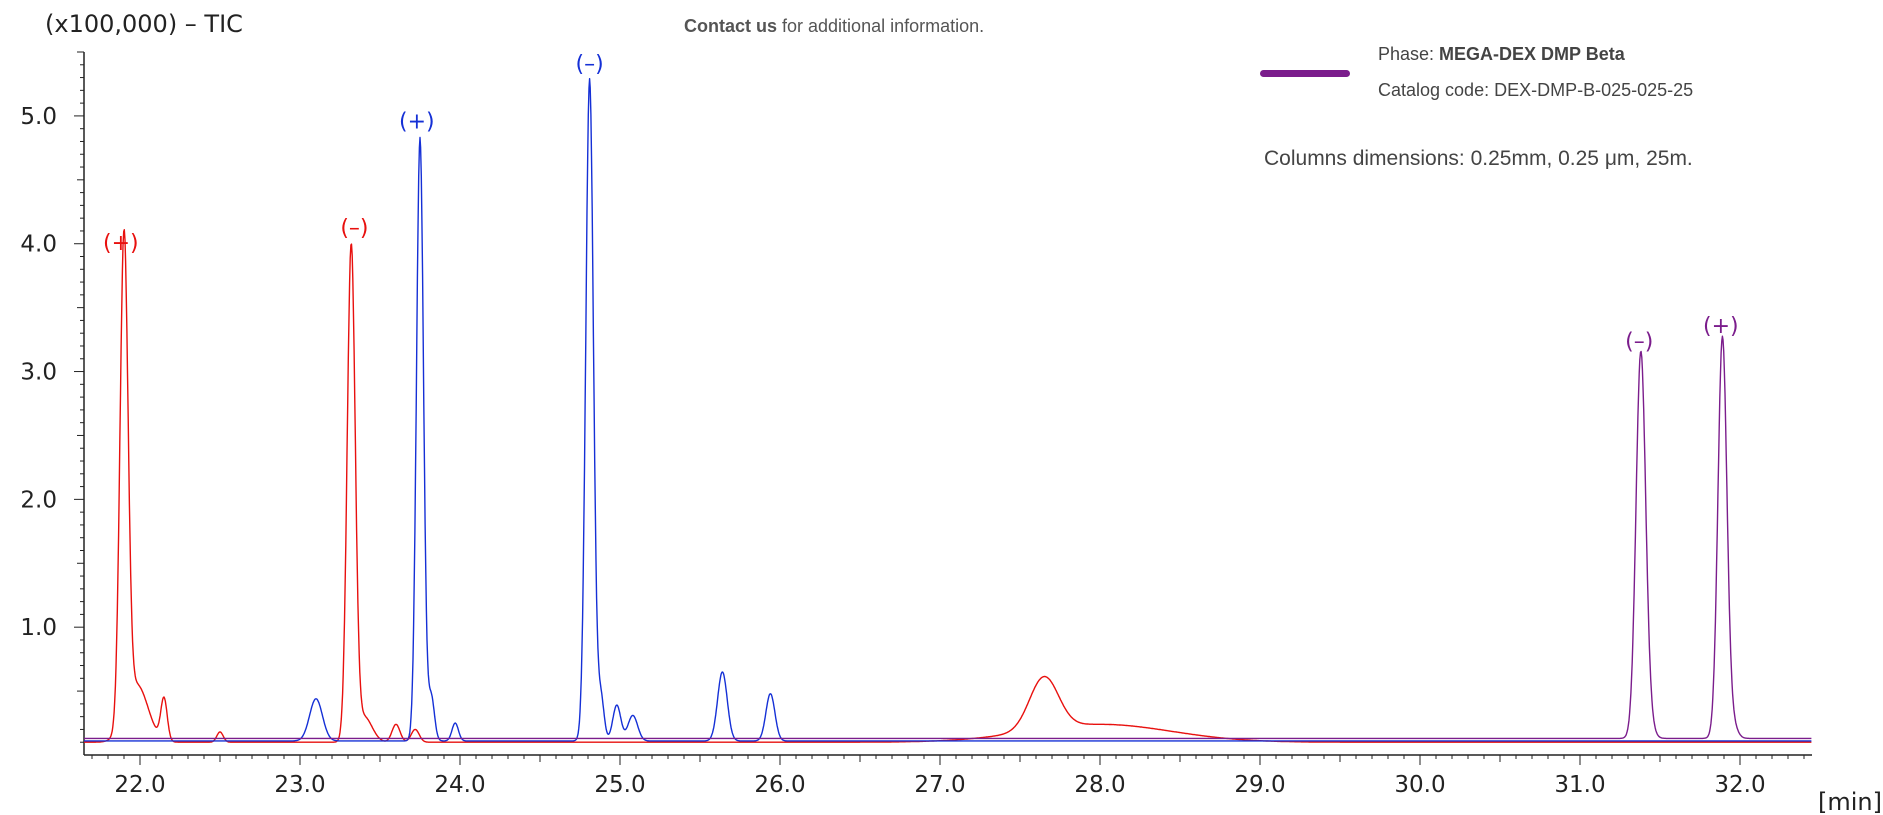 This screenshot has height=815, width=1883. Describe the element at coordinates (354, 228) in the screenshot. I see `peak-label-red: (–)` at that location.